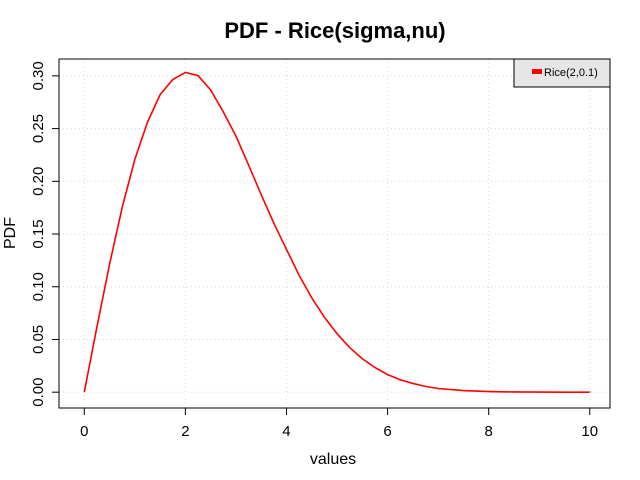  What do you see at coordinates (38, 339) in the screenshot?
I see `y-tick-label: 0.05` at bounding box center [38, 339].